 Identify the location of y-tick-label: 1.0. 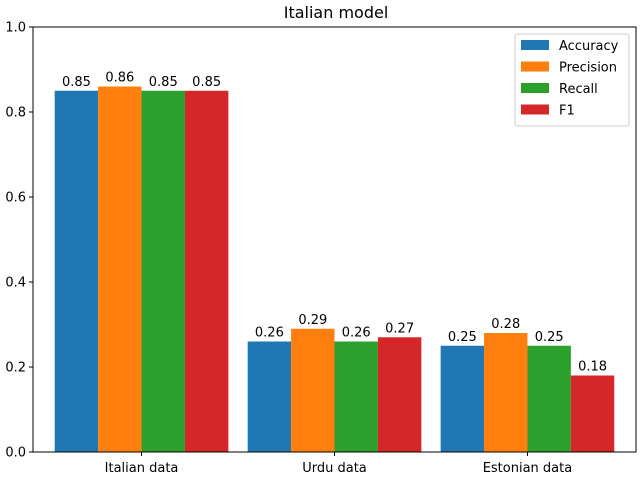
(15, 28).